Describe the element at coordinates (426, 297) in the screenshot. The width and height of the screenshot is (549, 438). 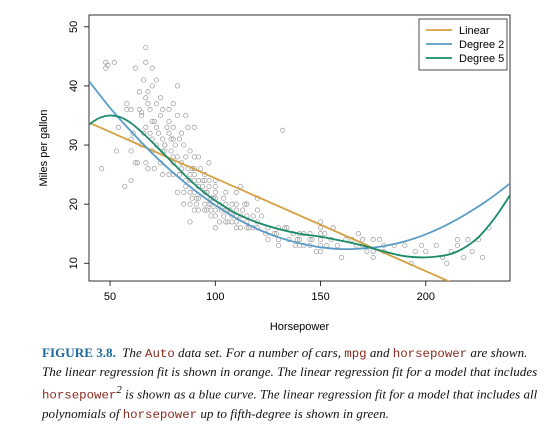
I see `x-tick-label: 200` at that location.